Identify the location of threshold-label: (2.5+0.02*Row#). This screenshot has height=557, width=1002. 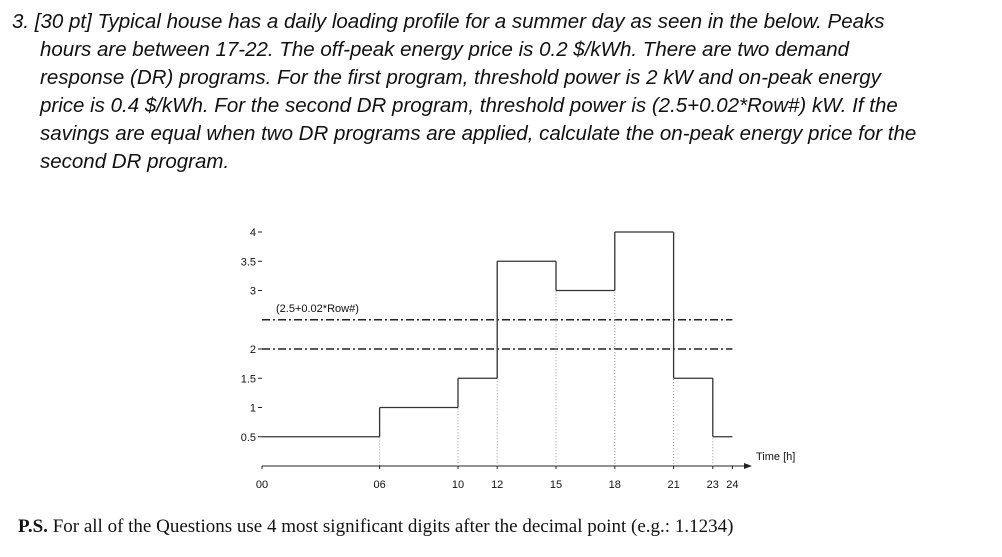
(317, 309).